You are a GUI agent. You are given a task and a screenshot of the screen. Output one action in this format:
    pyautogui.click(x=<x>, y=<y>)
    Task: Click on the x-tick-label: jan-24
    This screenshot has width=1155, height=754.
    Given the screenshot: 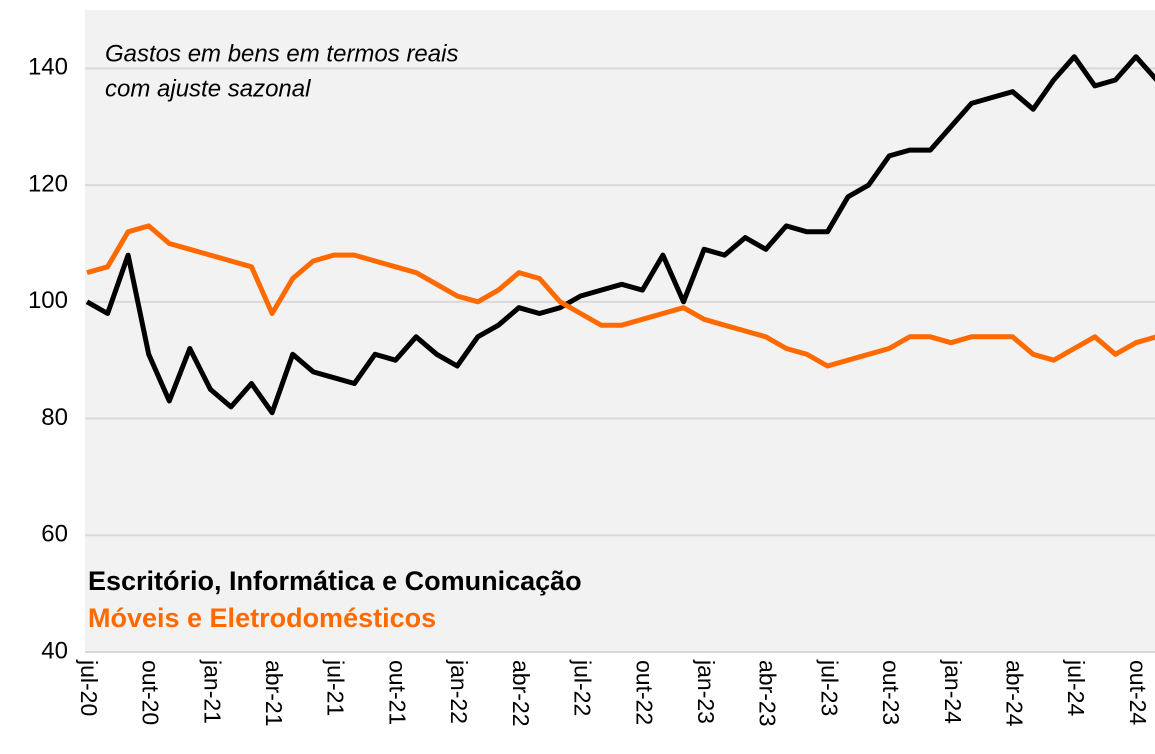 What is the action you would take?
    pyautogui.click(x=953, y=691)
    